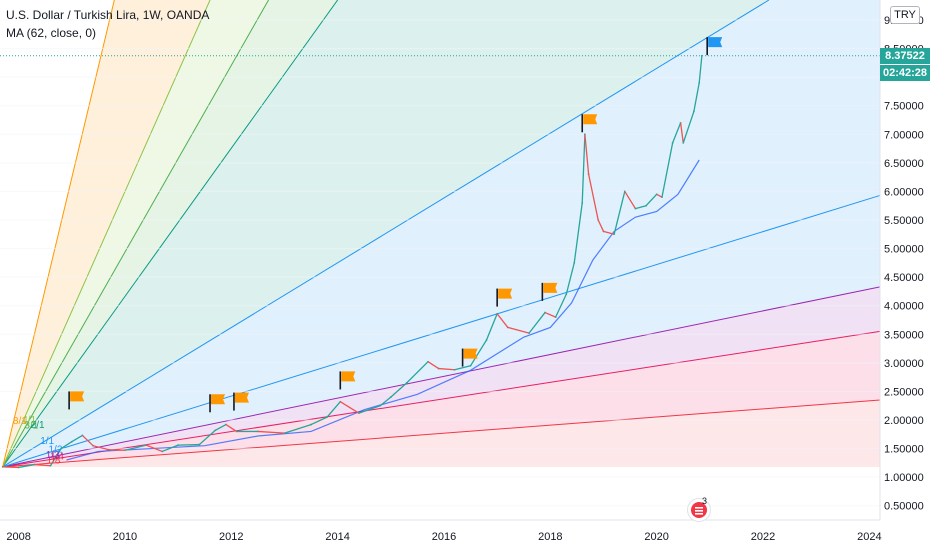  Describe the element at coordinates (57, 457) in the screenshot. I see `fan-line-label: 1/4` at that location.